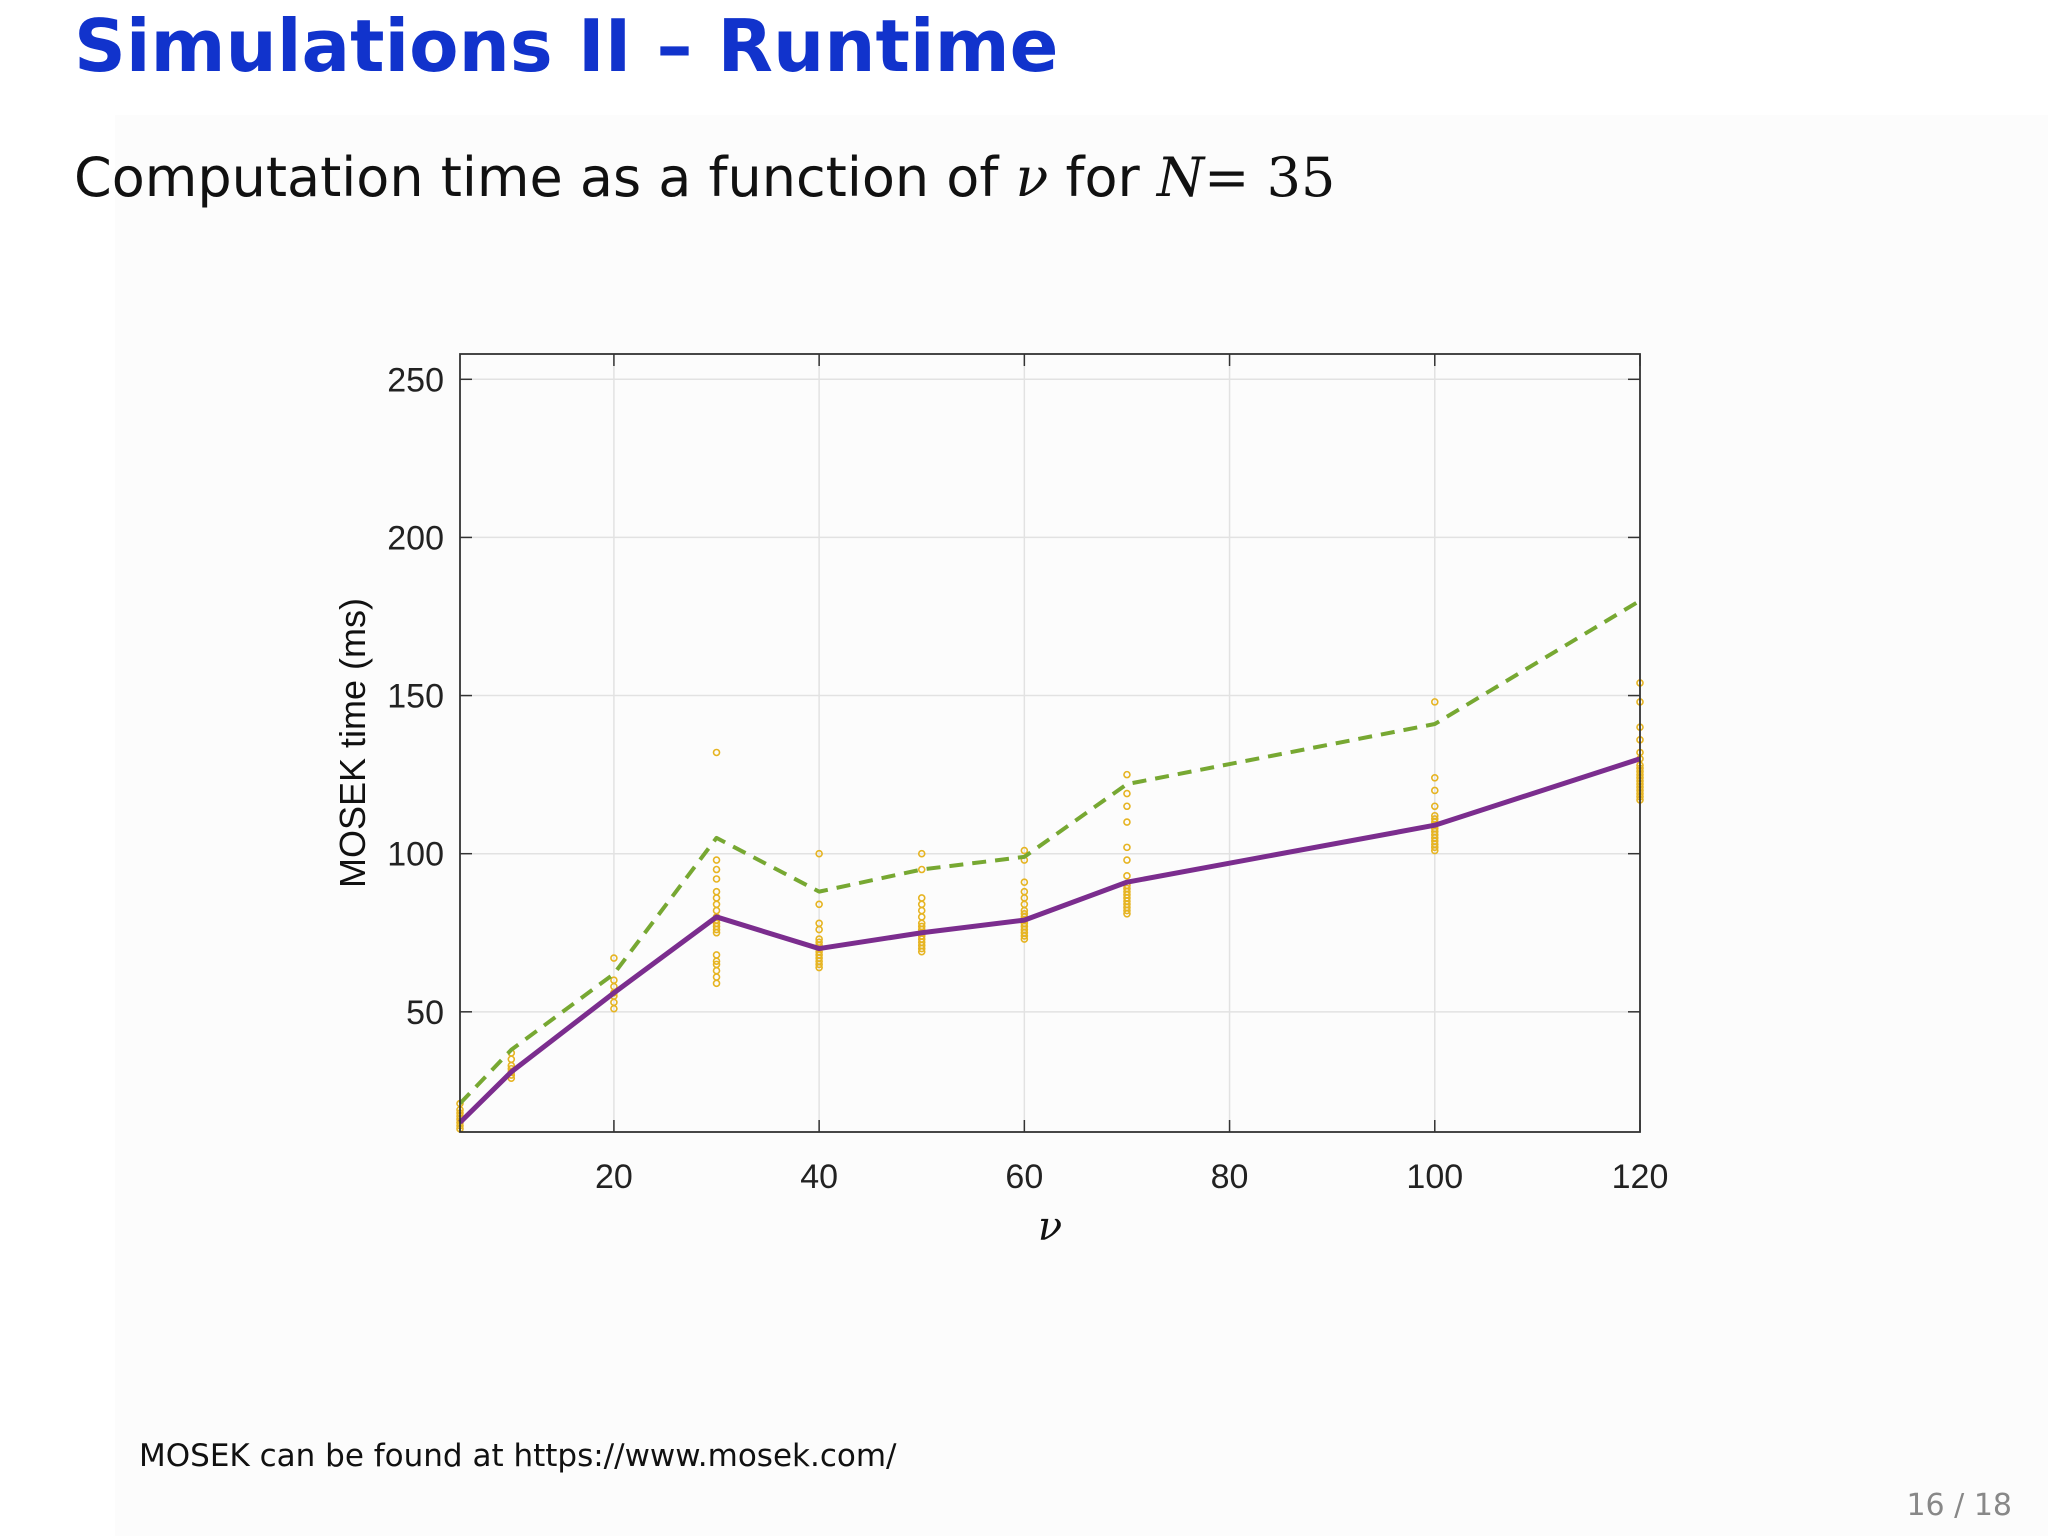 The width and height of the screenshot is (2048, 1536). What do you see at coordinates (425, 1013) in the screenshot?
I see `y-tick-label: 50` at bounding box center [425, 1013].